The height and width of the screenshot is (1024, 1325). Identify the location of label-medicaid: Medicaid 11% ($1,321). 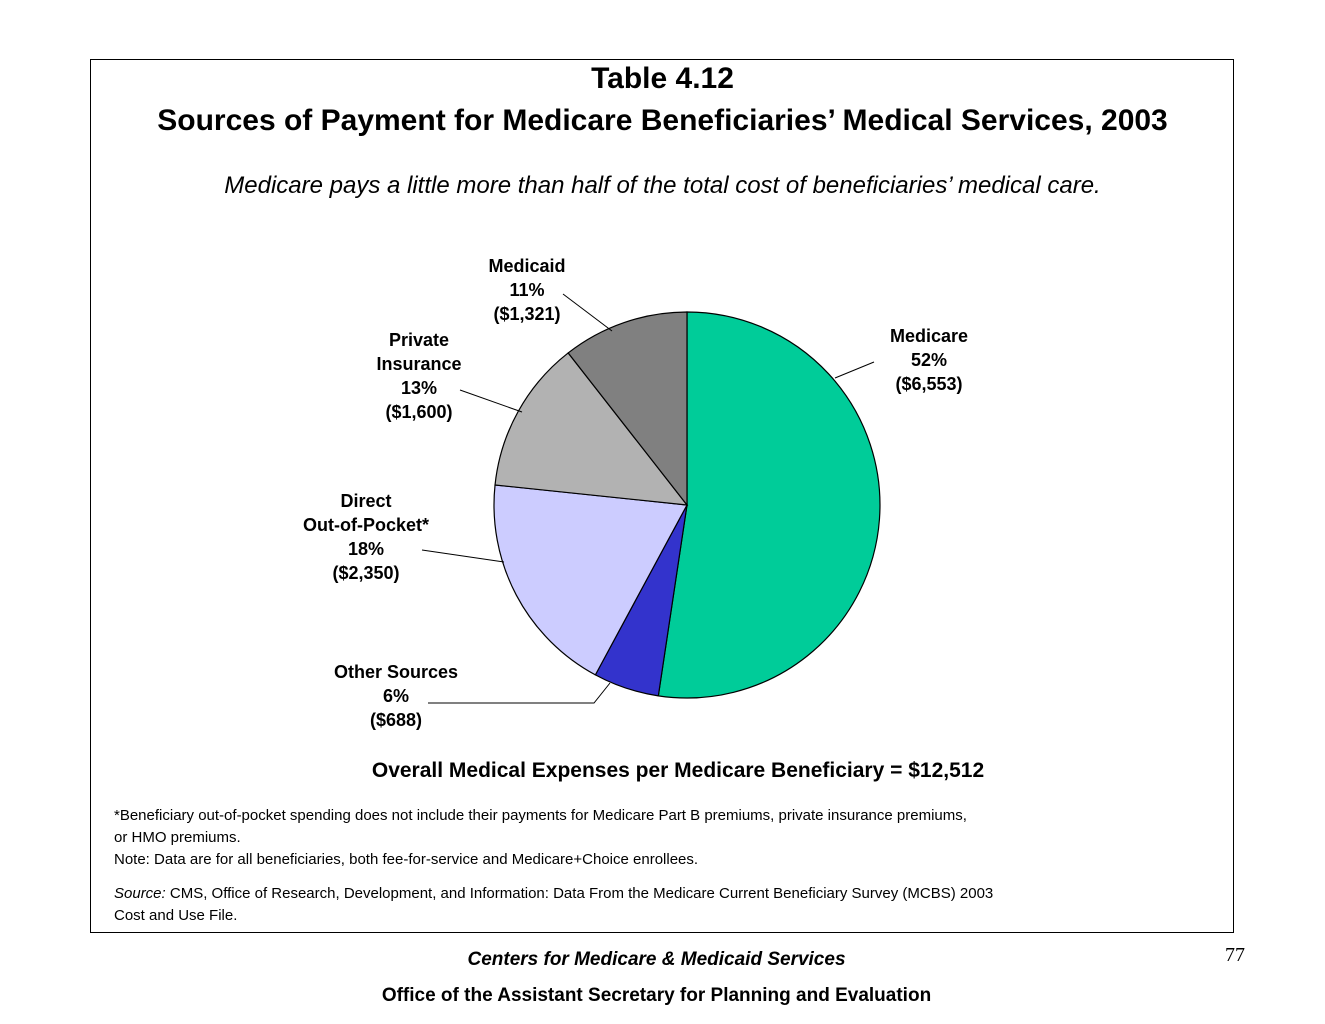
(527, 290).